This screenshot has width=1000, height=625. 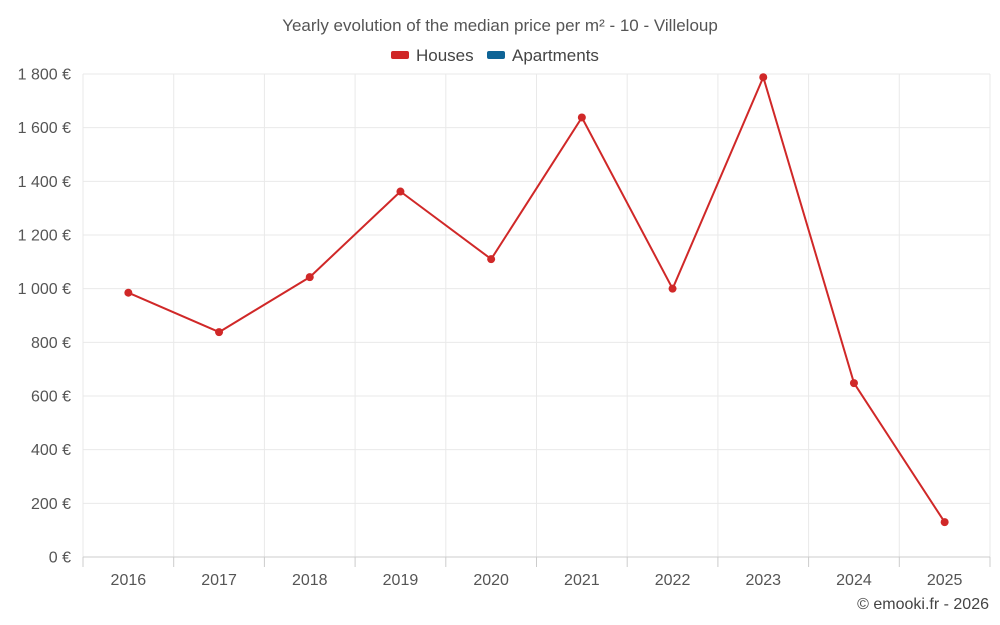 I want to click on x-tick-label: 2016, so click(x=129, y=580).